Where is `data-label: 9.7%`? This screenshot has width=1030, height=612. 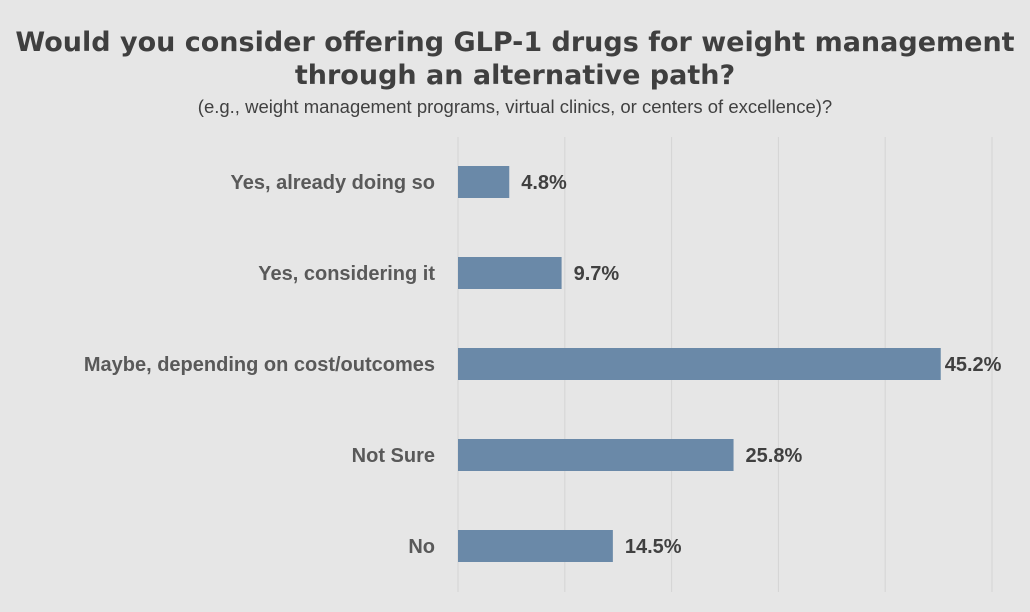
data-label: 9.7% is located at coordinates (597, 274).